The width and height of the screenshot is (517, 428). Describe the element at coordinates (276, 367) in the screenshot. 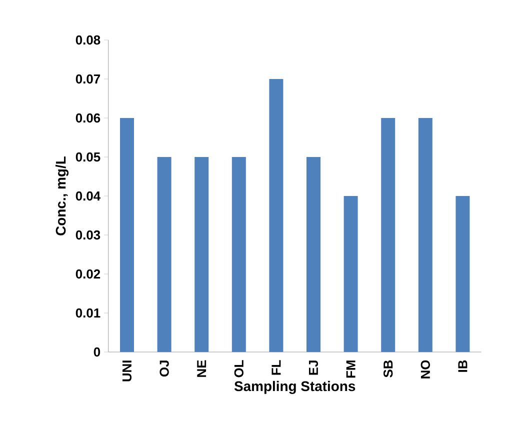

I see `x-tick-label: FL` at that location.